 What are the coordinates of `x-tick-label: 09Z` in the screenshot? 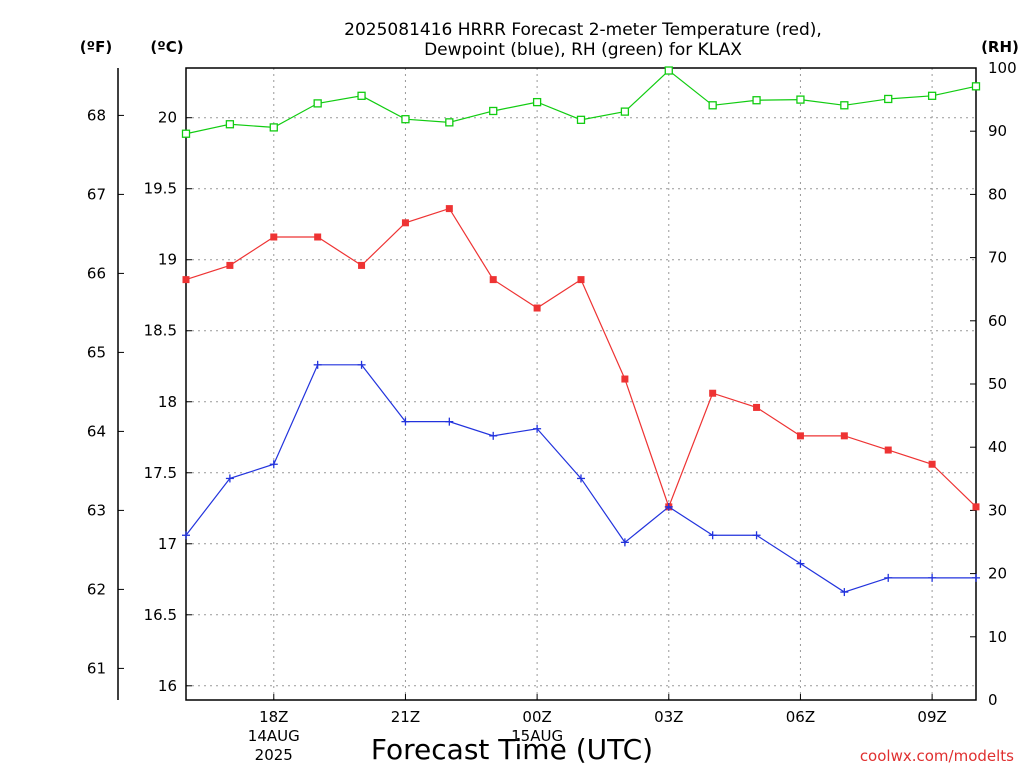 It's located at (931, 717).